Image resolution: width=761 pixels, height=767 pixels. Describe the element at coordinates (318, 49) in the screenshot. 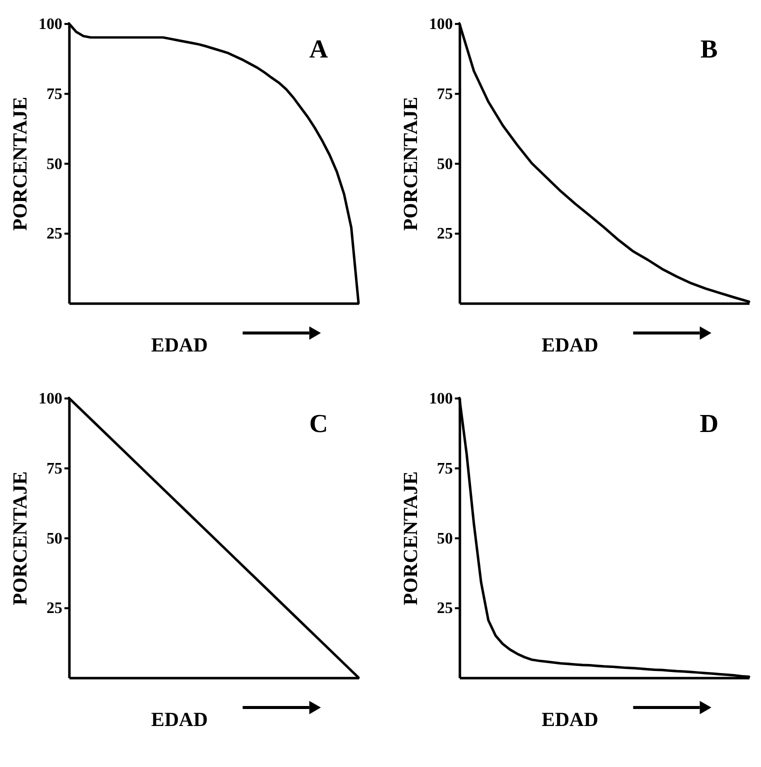

I see `chart-title: A` at that location.